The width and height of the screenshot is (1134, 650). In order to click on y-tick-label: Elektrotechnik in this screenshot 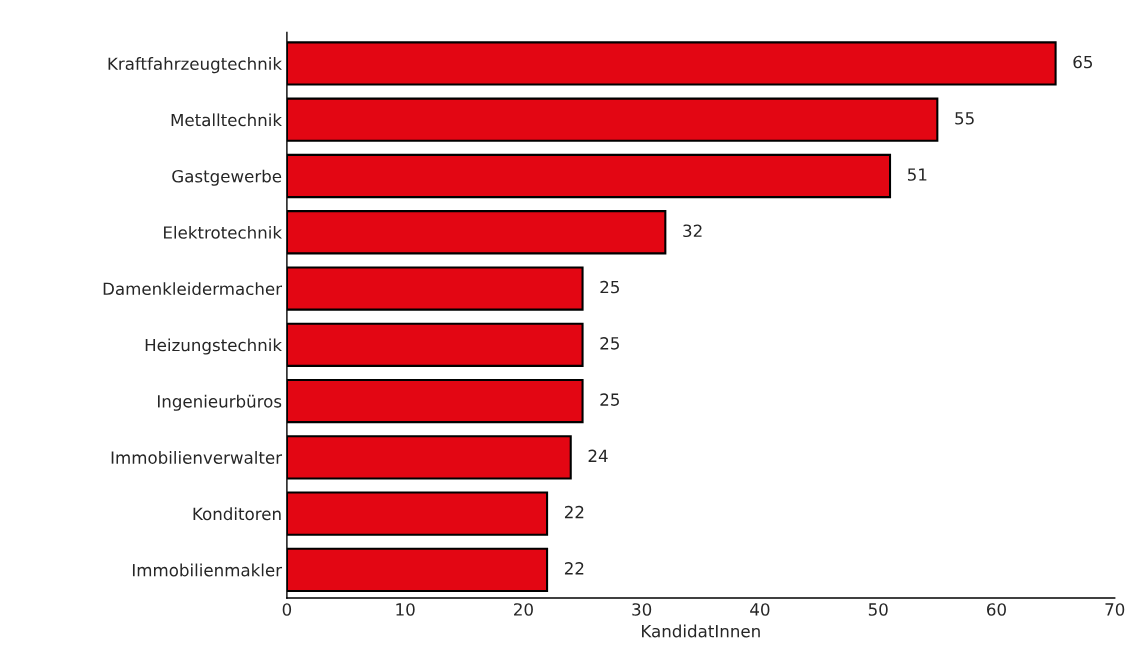, I will do `click(223, 232)`.